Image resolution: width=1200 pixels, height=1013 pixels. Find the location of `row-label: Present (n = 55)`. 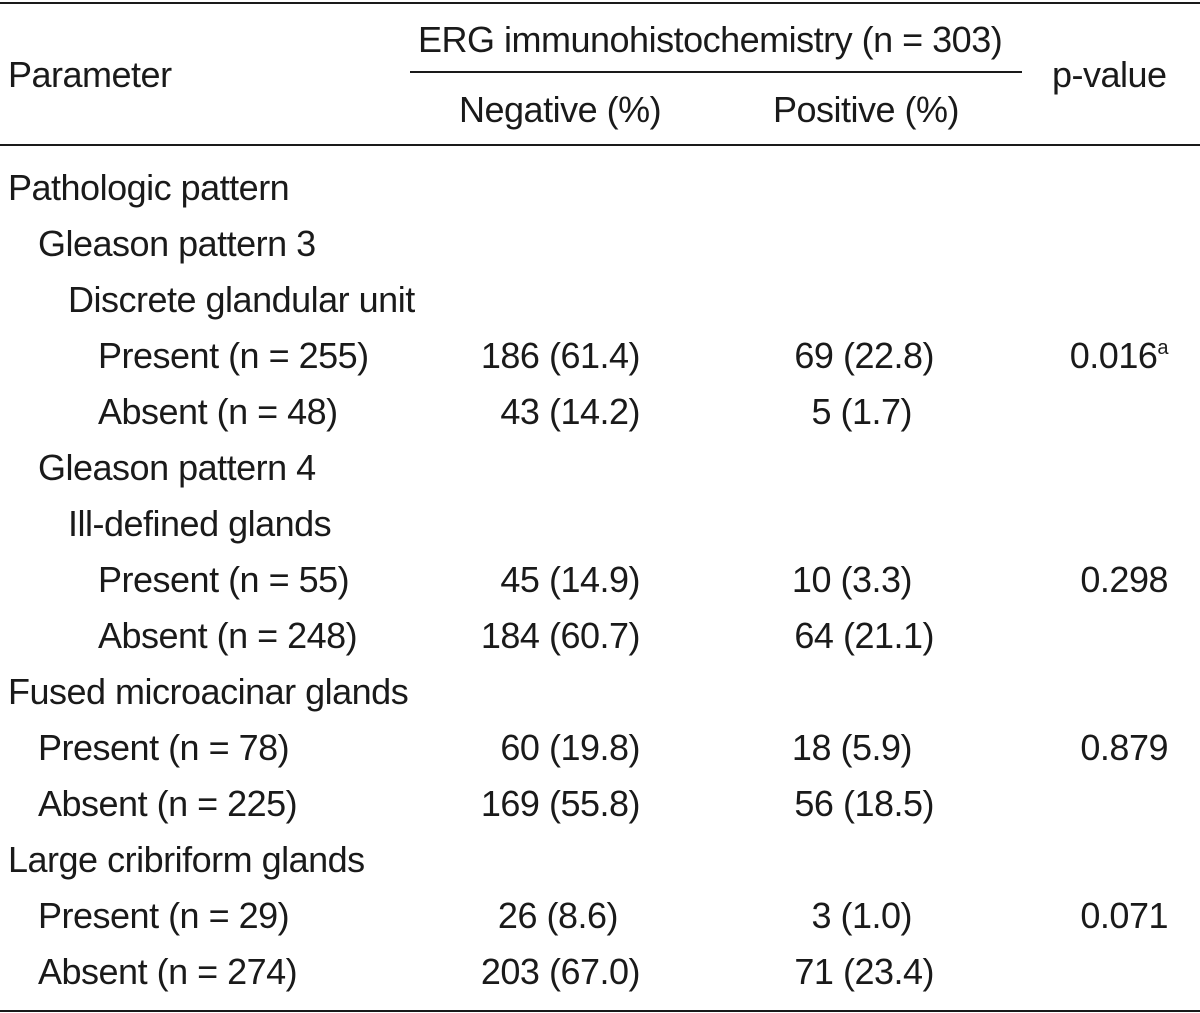

row-label: Present (n = 55) is located at coordinates (224, 579).